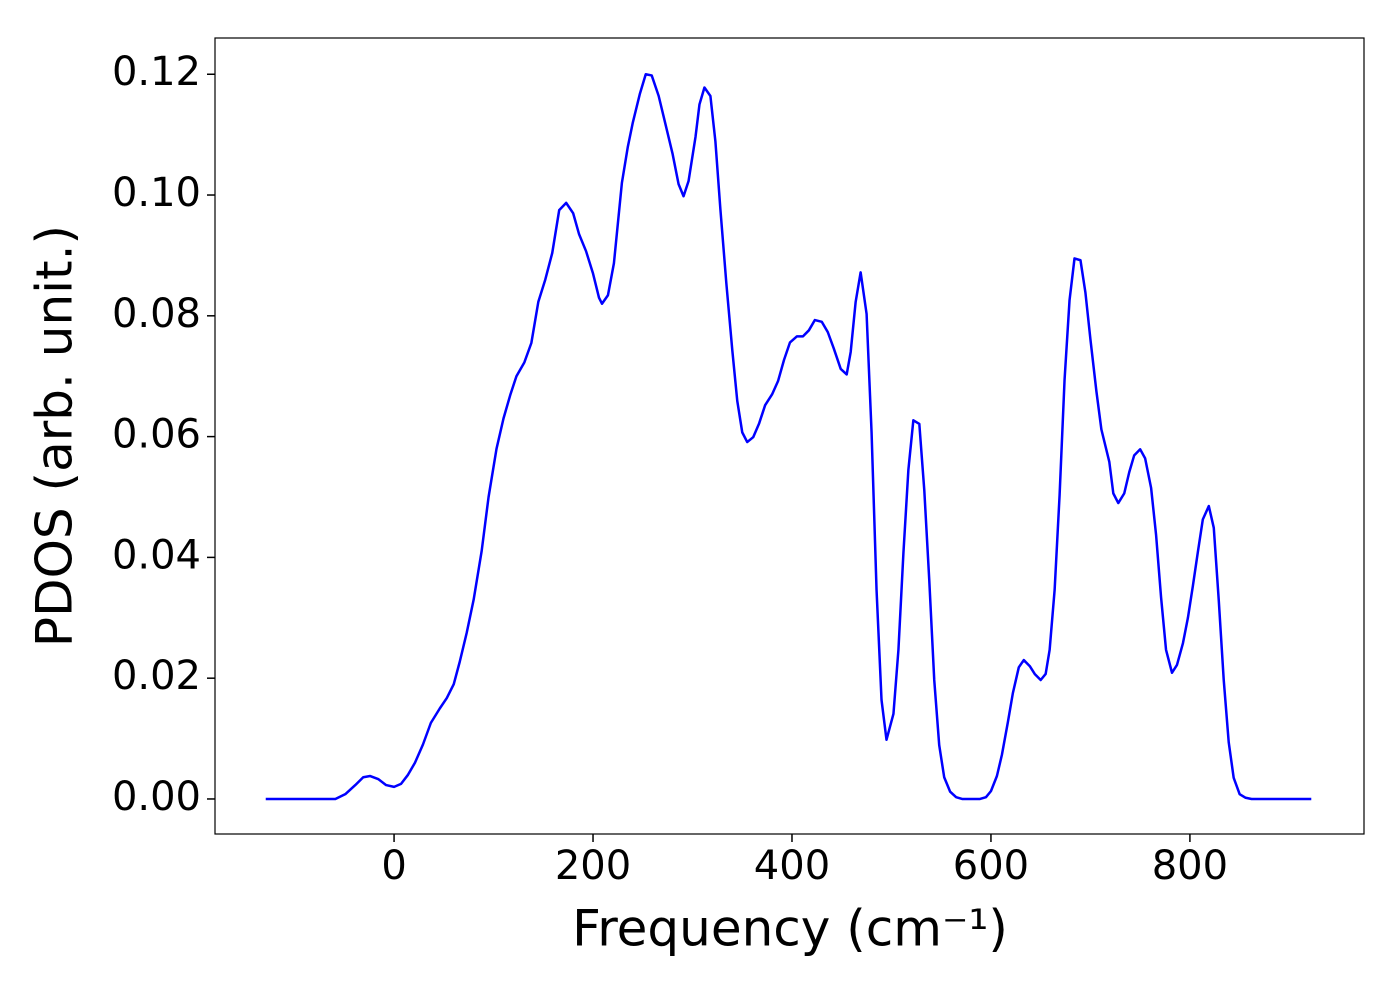 The image size is (1400, 1000). Describe the element at coordinates (792, 866) in the screenshot. I see `x-tick-label: 400` at that location.